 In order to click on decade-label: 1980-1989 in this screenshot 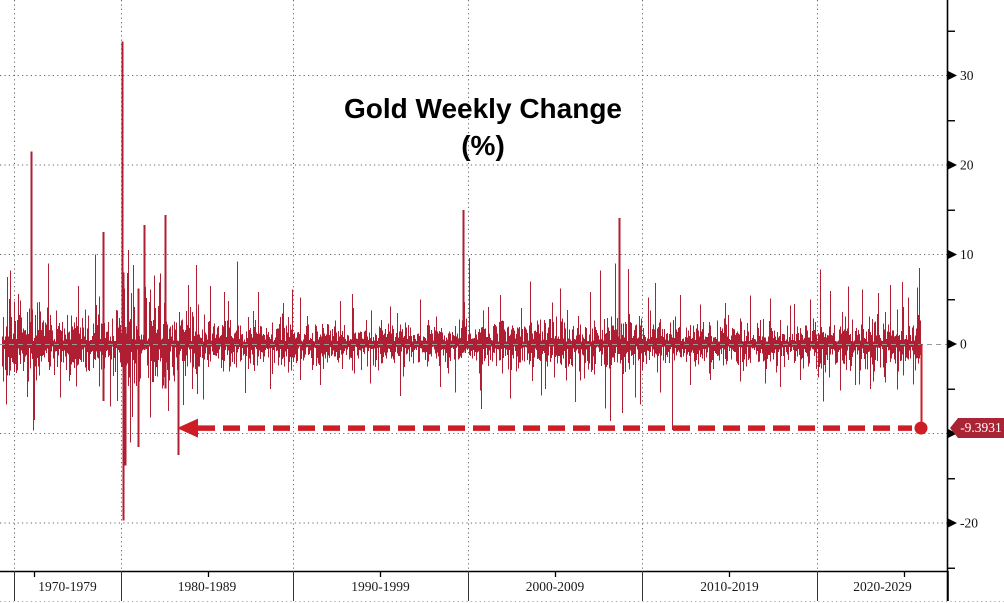, I will do `click(207, 586)`.